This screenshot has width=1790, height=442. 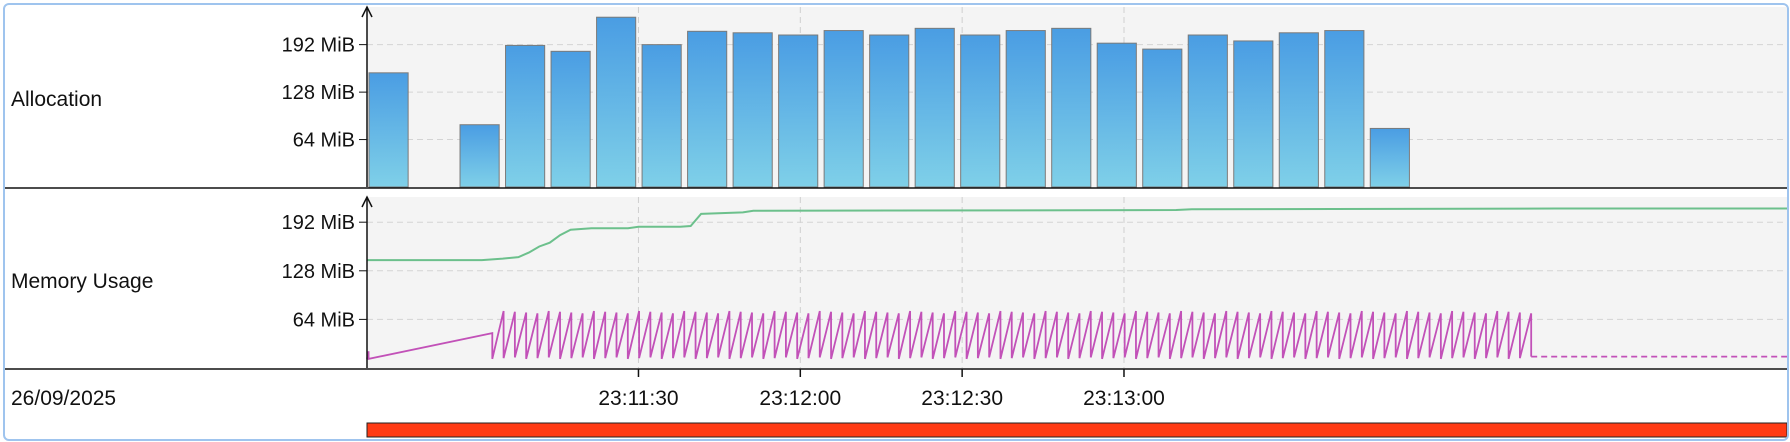 I want to click on memory-y-axis-arrow, so click(x=367, y=201).